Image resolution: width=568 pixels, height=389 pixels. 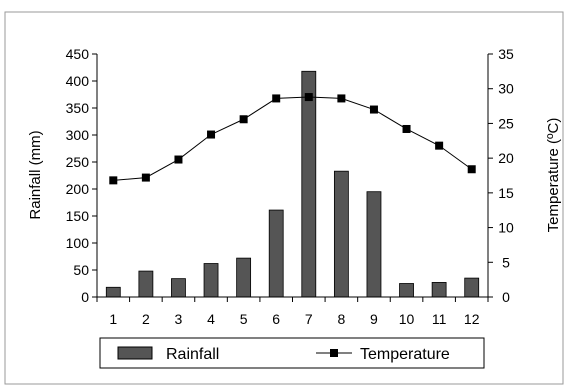 I want to click on x-tick-label: 3, so click(x=179, y=319).